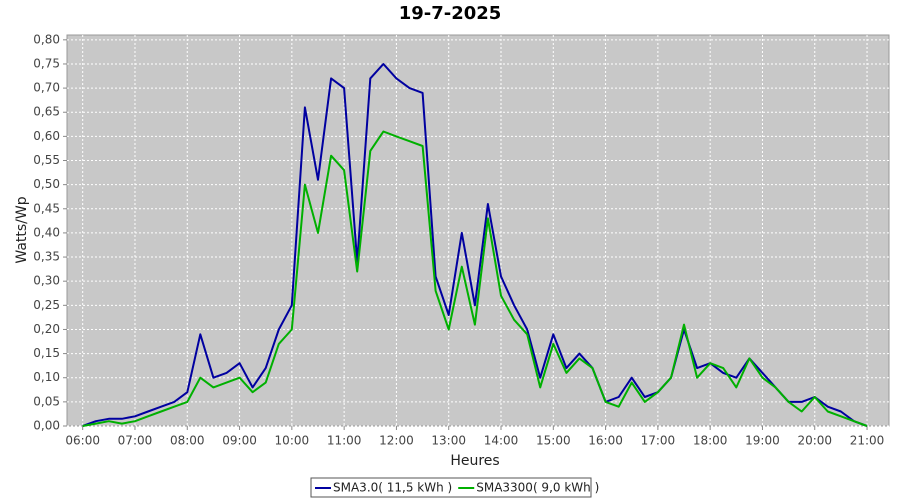 The width and height of the screenshot is (900, 500). Describe the element at coordinates (658, 441) in the screenshot. I see `x-tick-label: 17:00` at that location.